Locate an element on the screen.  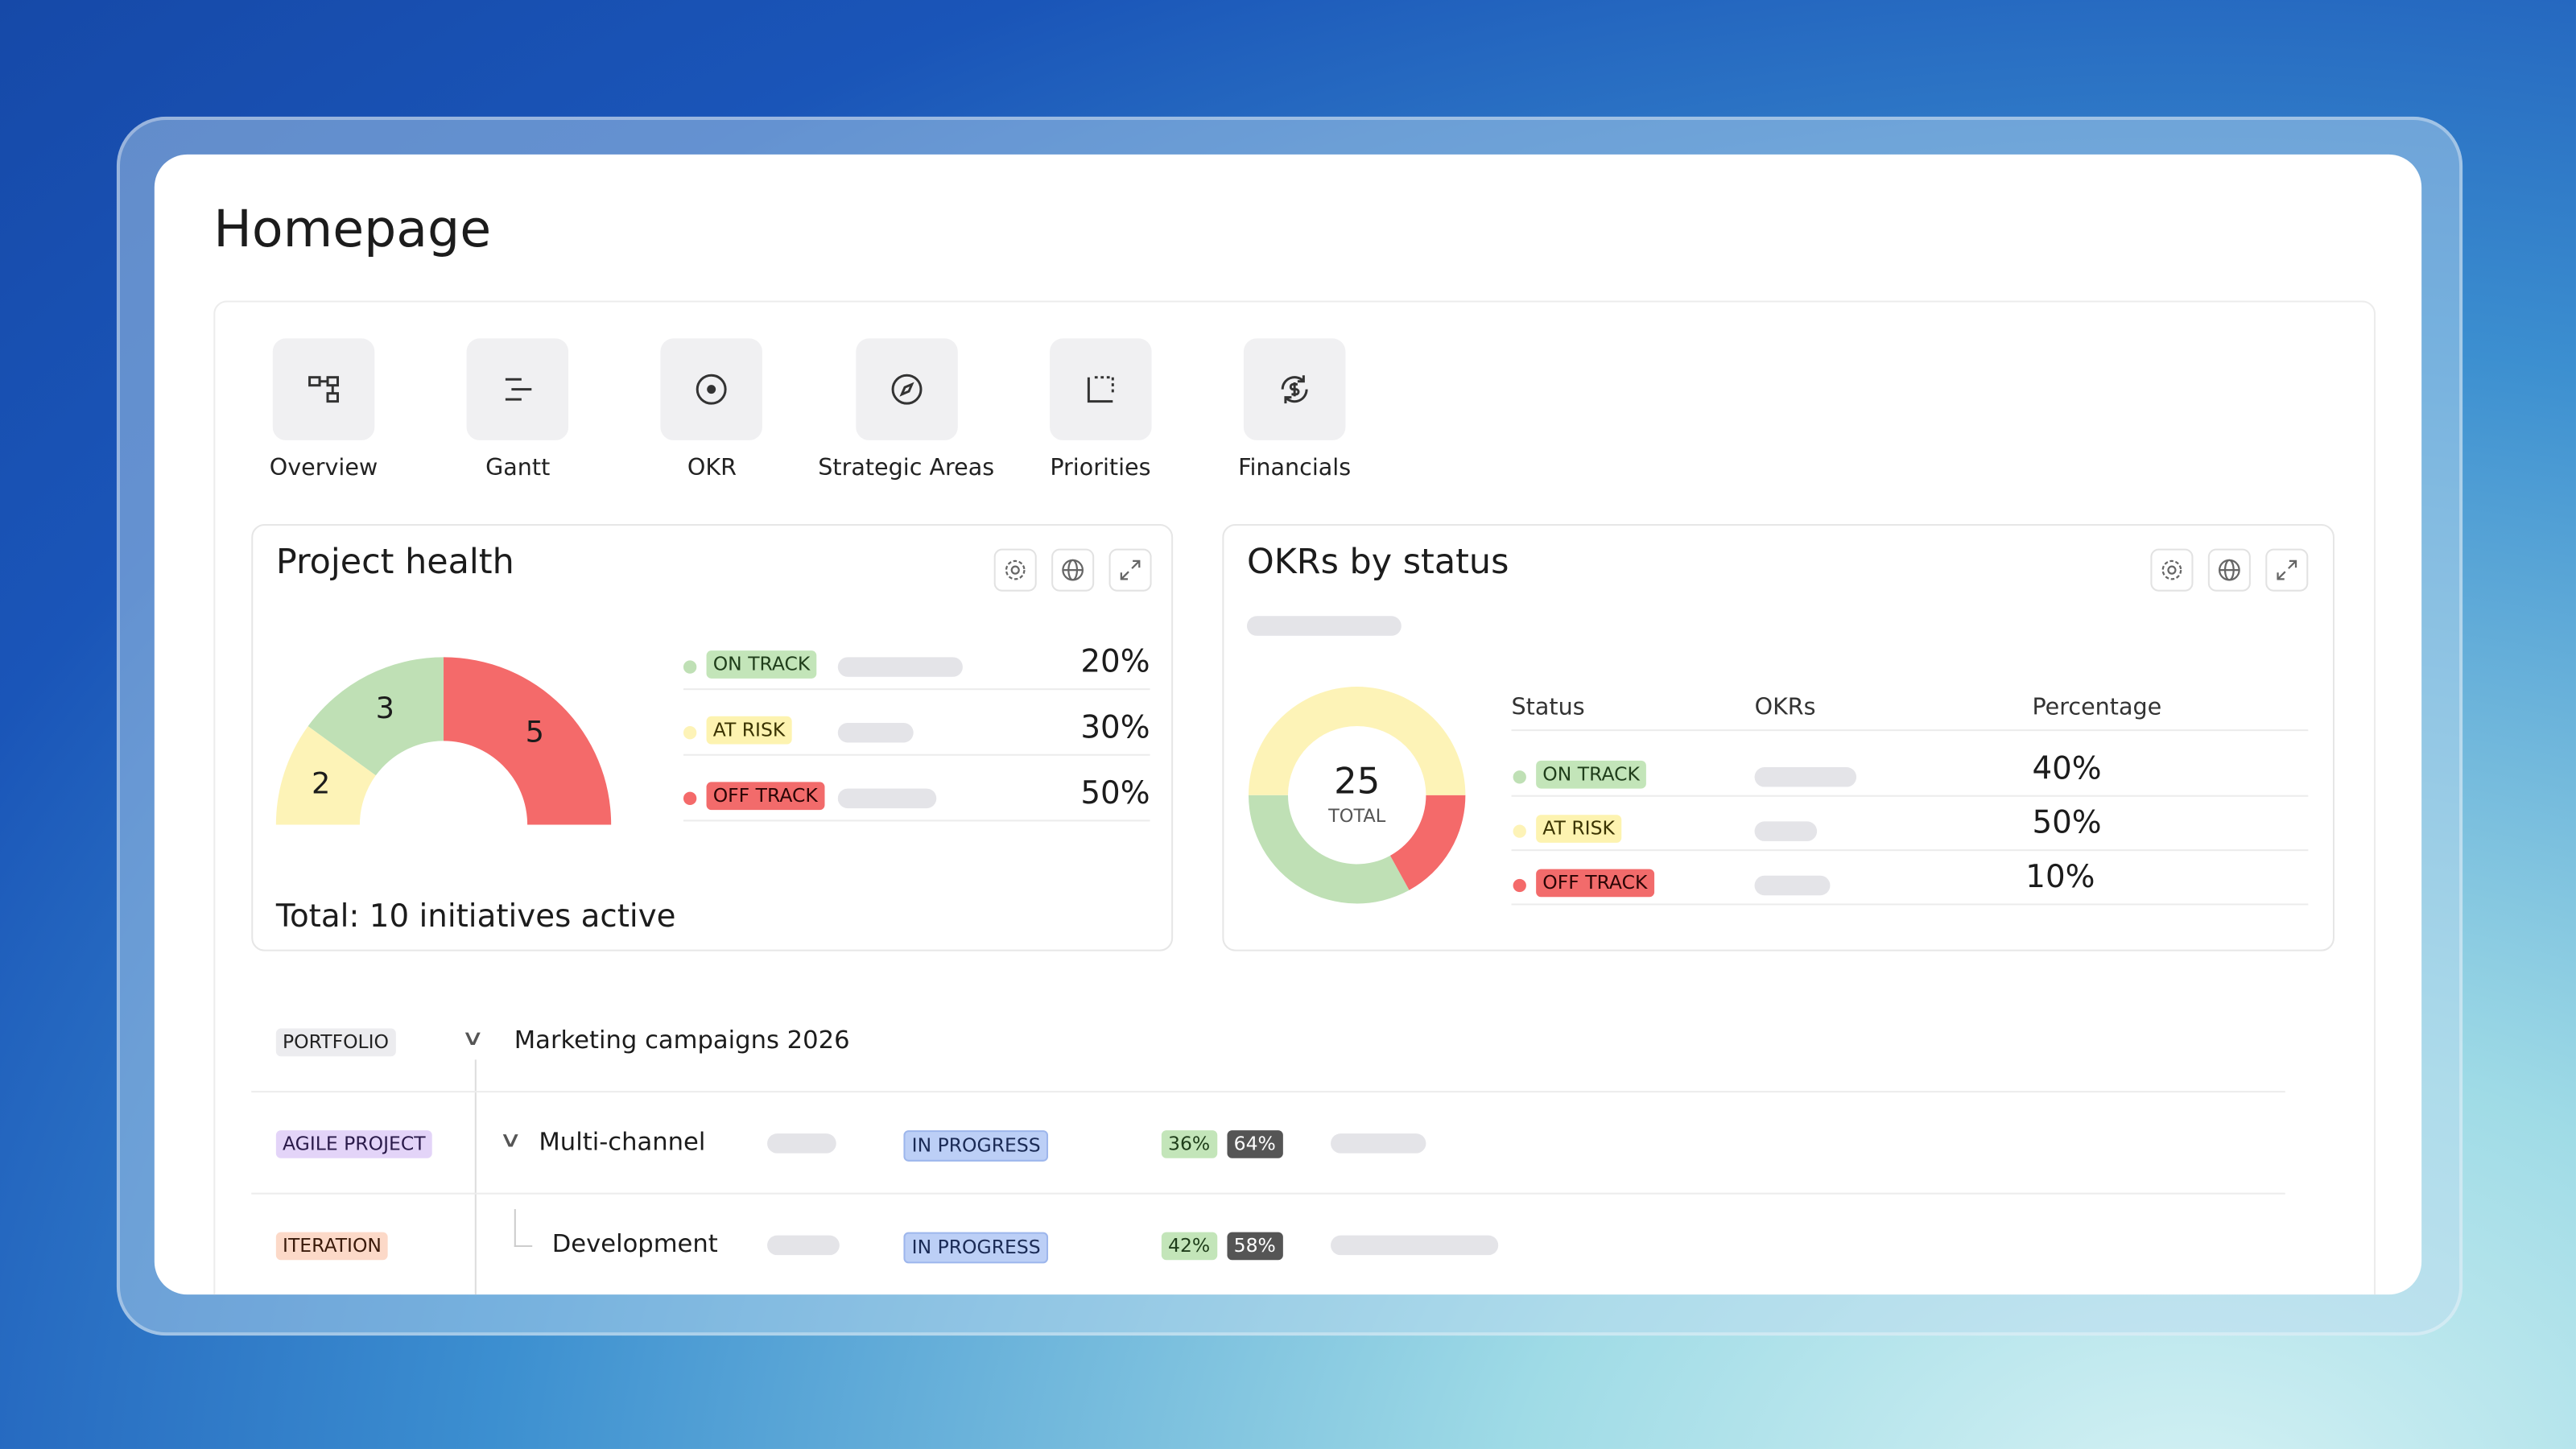
segment-label: 3 is located at coordinates (385, 708).